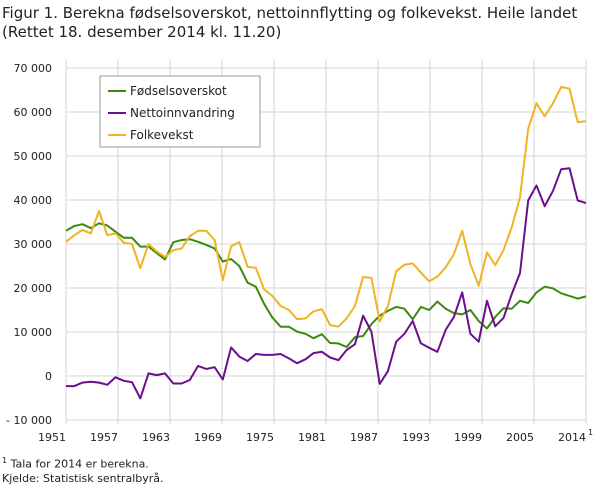 Image resolution: width=609 pixels, height=489 pixels. I want to click on x-tick-label: 2014, so click(572, 437).